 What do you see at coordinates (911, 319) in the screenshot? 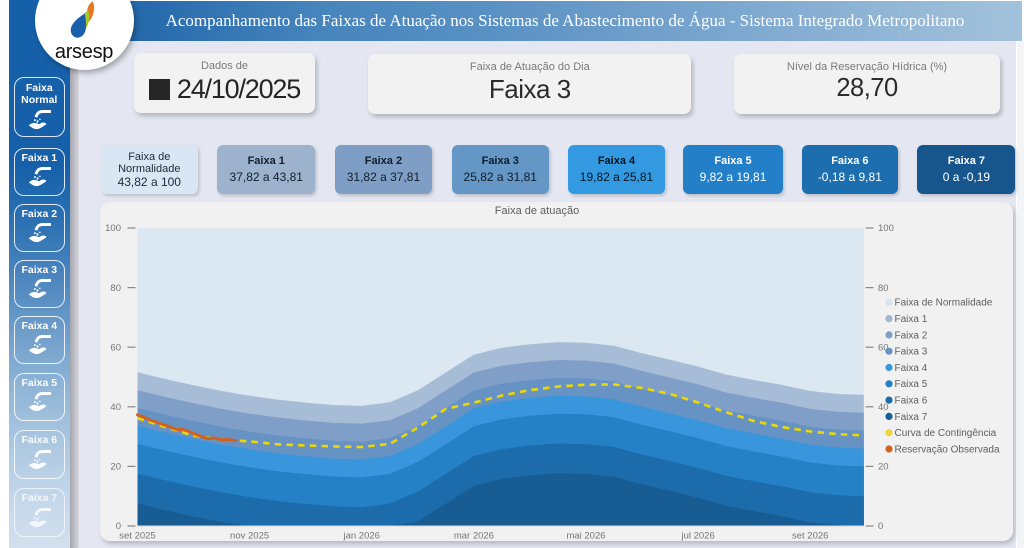
I see `svg-text: Faixa 1` at bounding box center [911, 319].